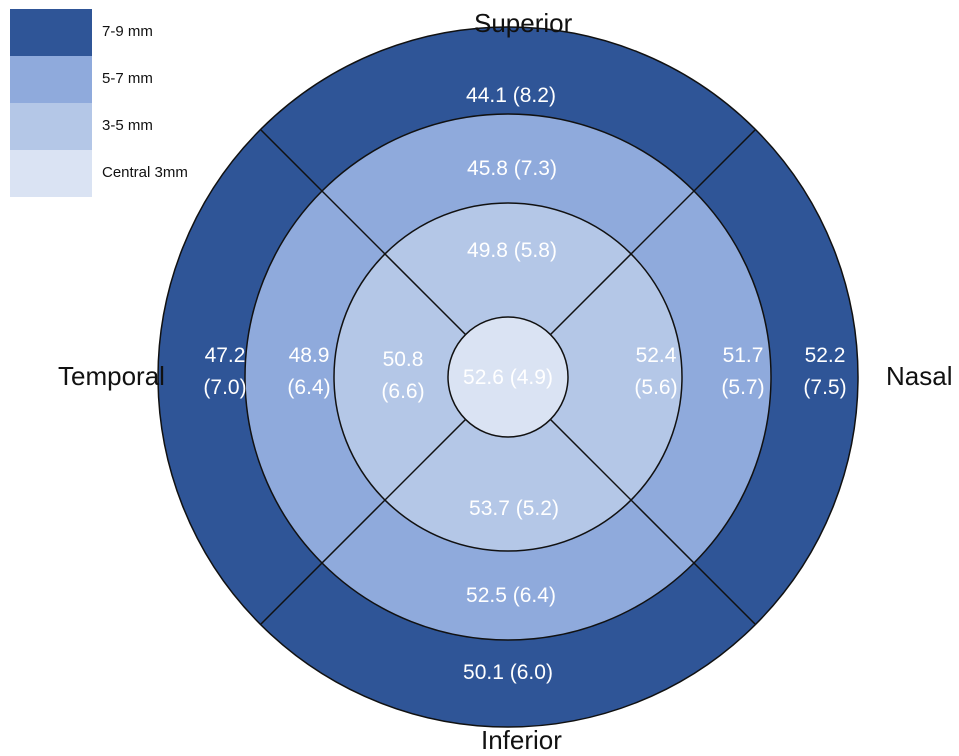  I want to click on value-7-9-temporal-sd: (7.0), so click(224, 387).